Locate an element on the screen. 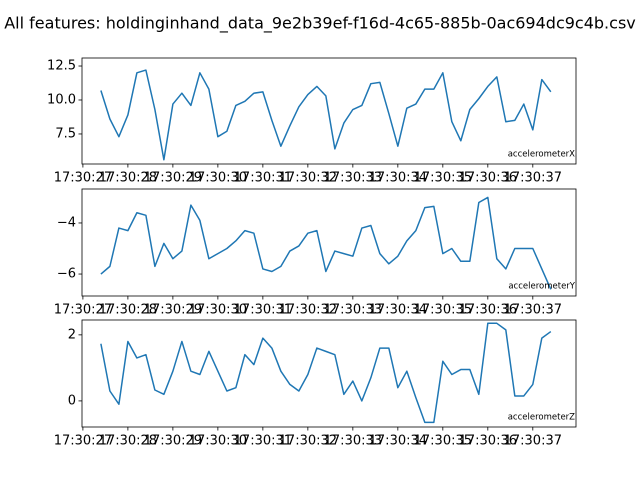  y-tick-label: −6 is located at coordinates (66, 274).